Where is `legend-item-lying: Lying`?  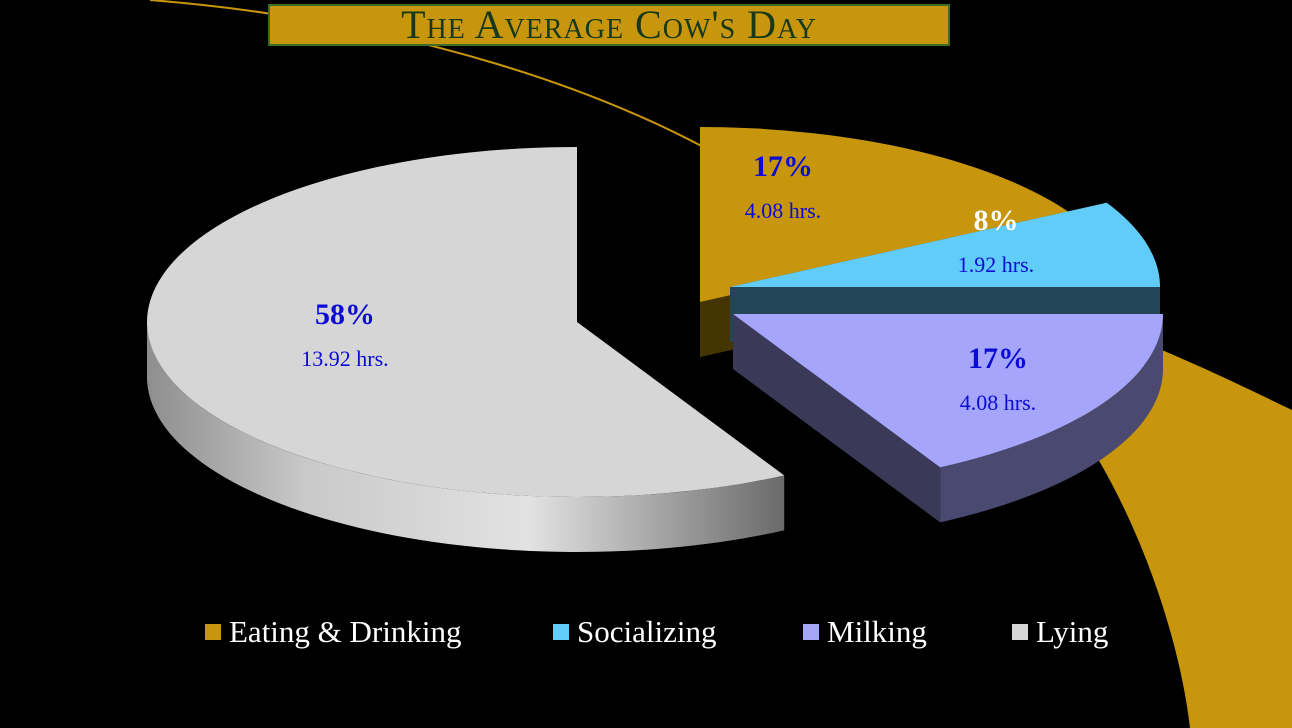
legend-item-lying: Lying is located at coordinates (1060, 632).